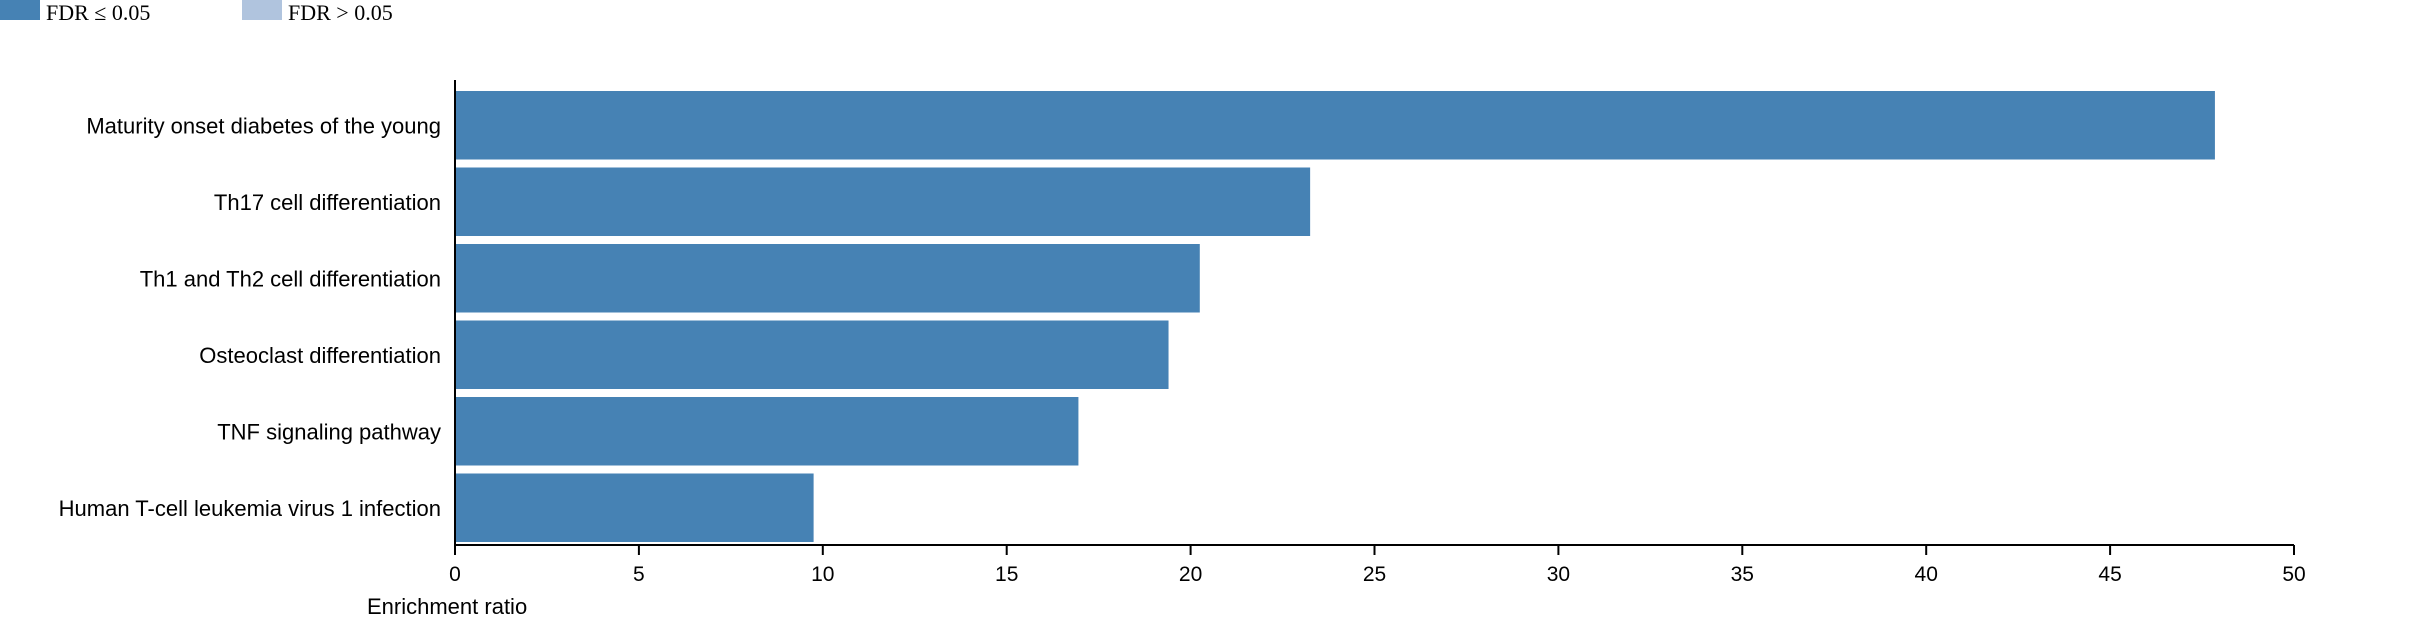 This screenshot has width=2416, height=630. What do you see at coordinates (2109, 574) in the screenshot?
I see `x-tick-label: 45` at bounding box center [2109, 574].